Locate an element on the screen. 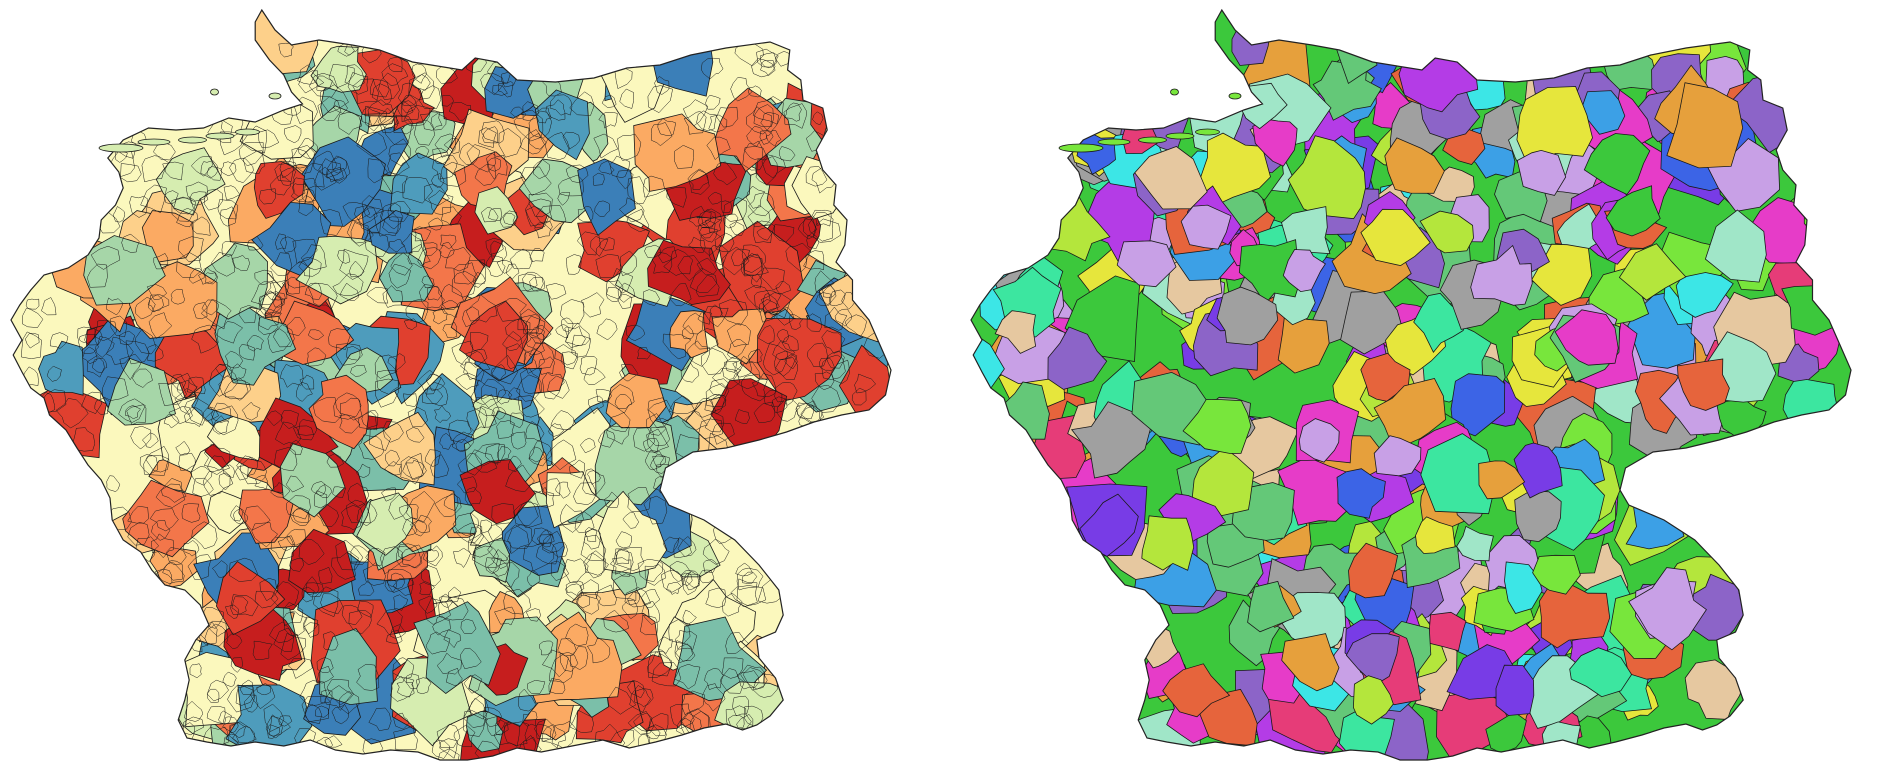  island is located at coordinates (192, 140).